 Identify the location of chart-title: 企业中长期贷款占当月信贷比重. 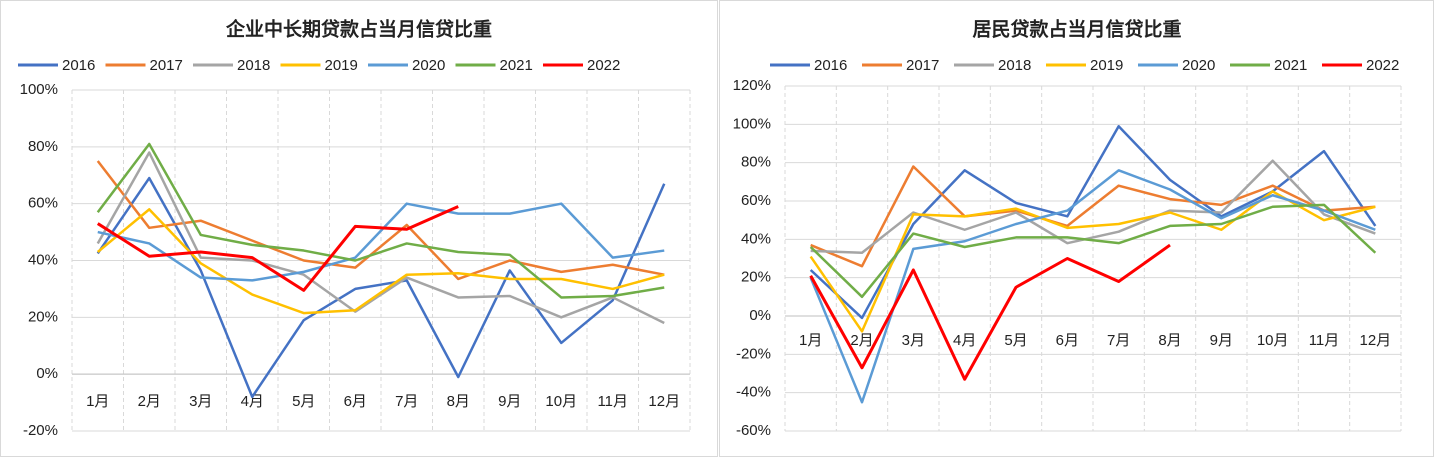
(358, 28).